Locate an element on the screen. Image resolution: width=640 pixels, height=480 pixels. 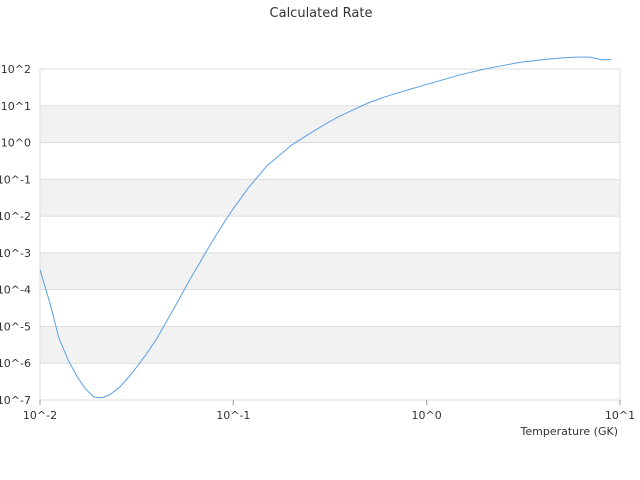
y-tick-label: 10^2 is located at coordinates (16, 69).